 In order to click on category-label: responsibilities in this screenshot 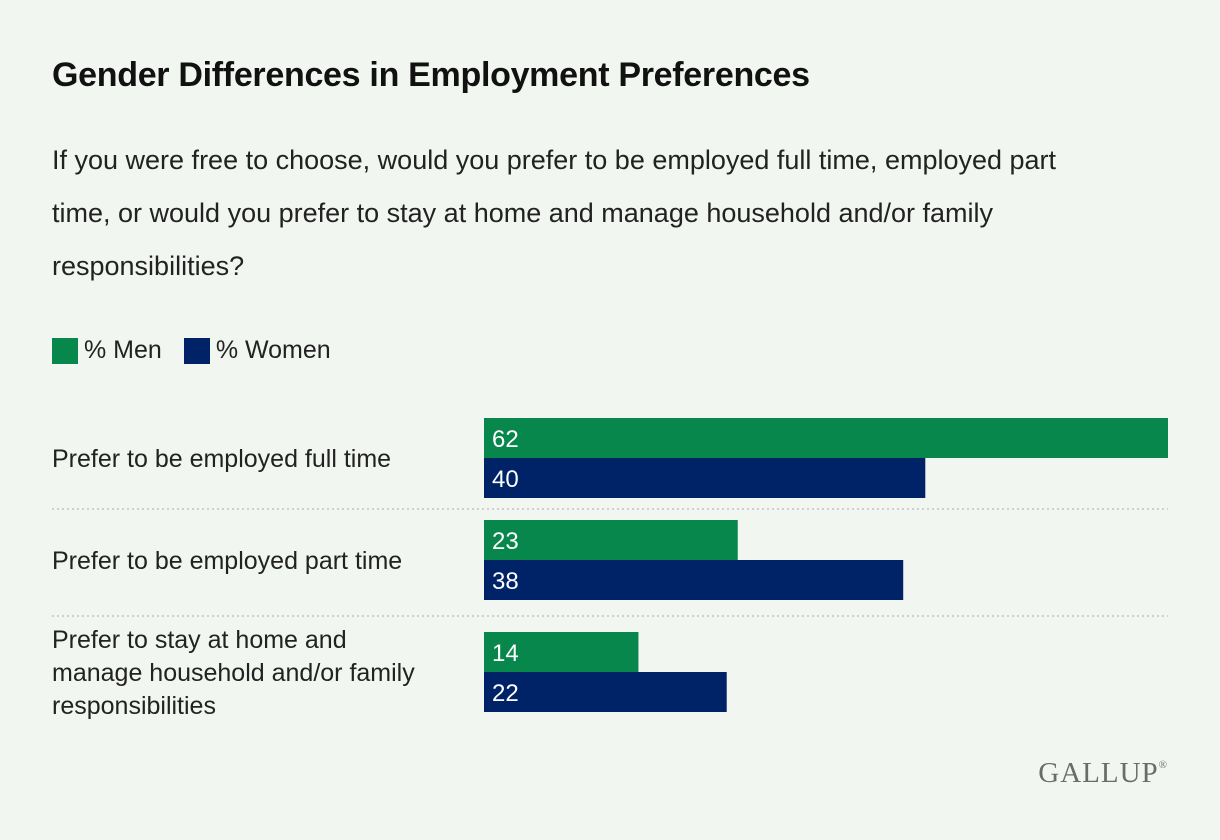, I will do `click(134, 706)`.